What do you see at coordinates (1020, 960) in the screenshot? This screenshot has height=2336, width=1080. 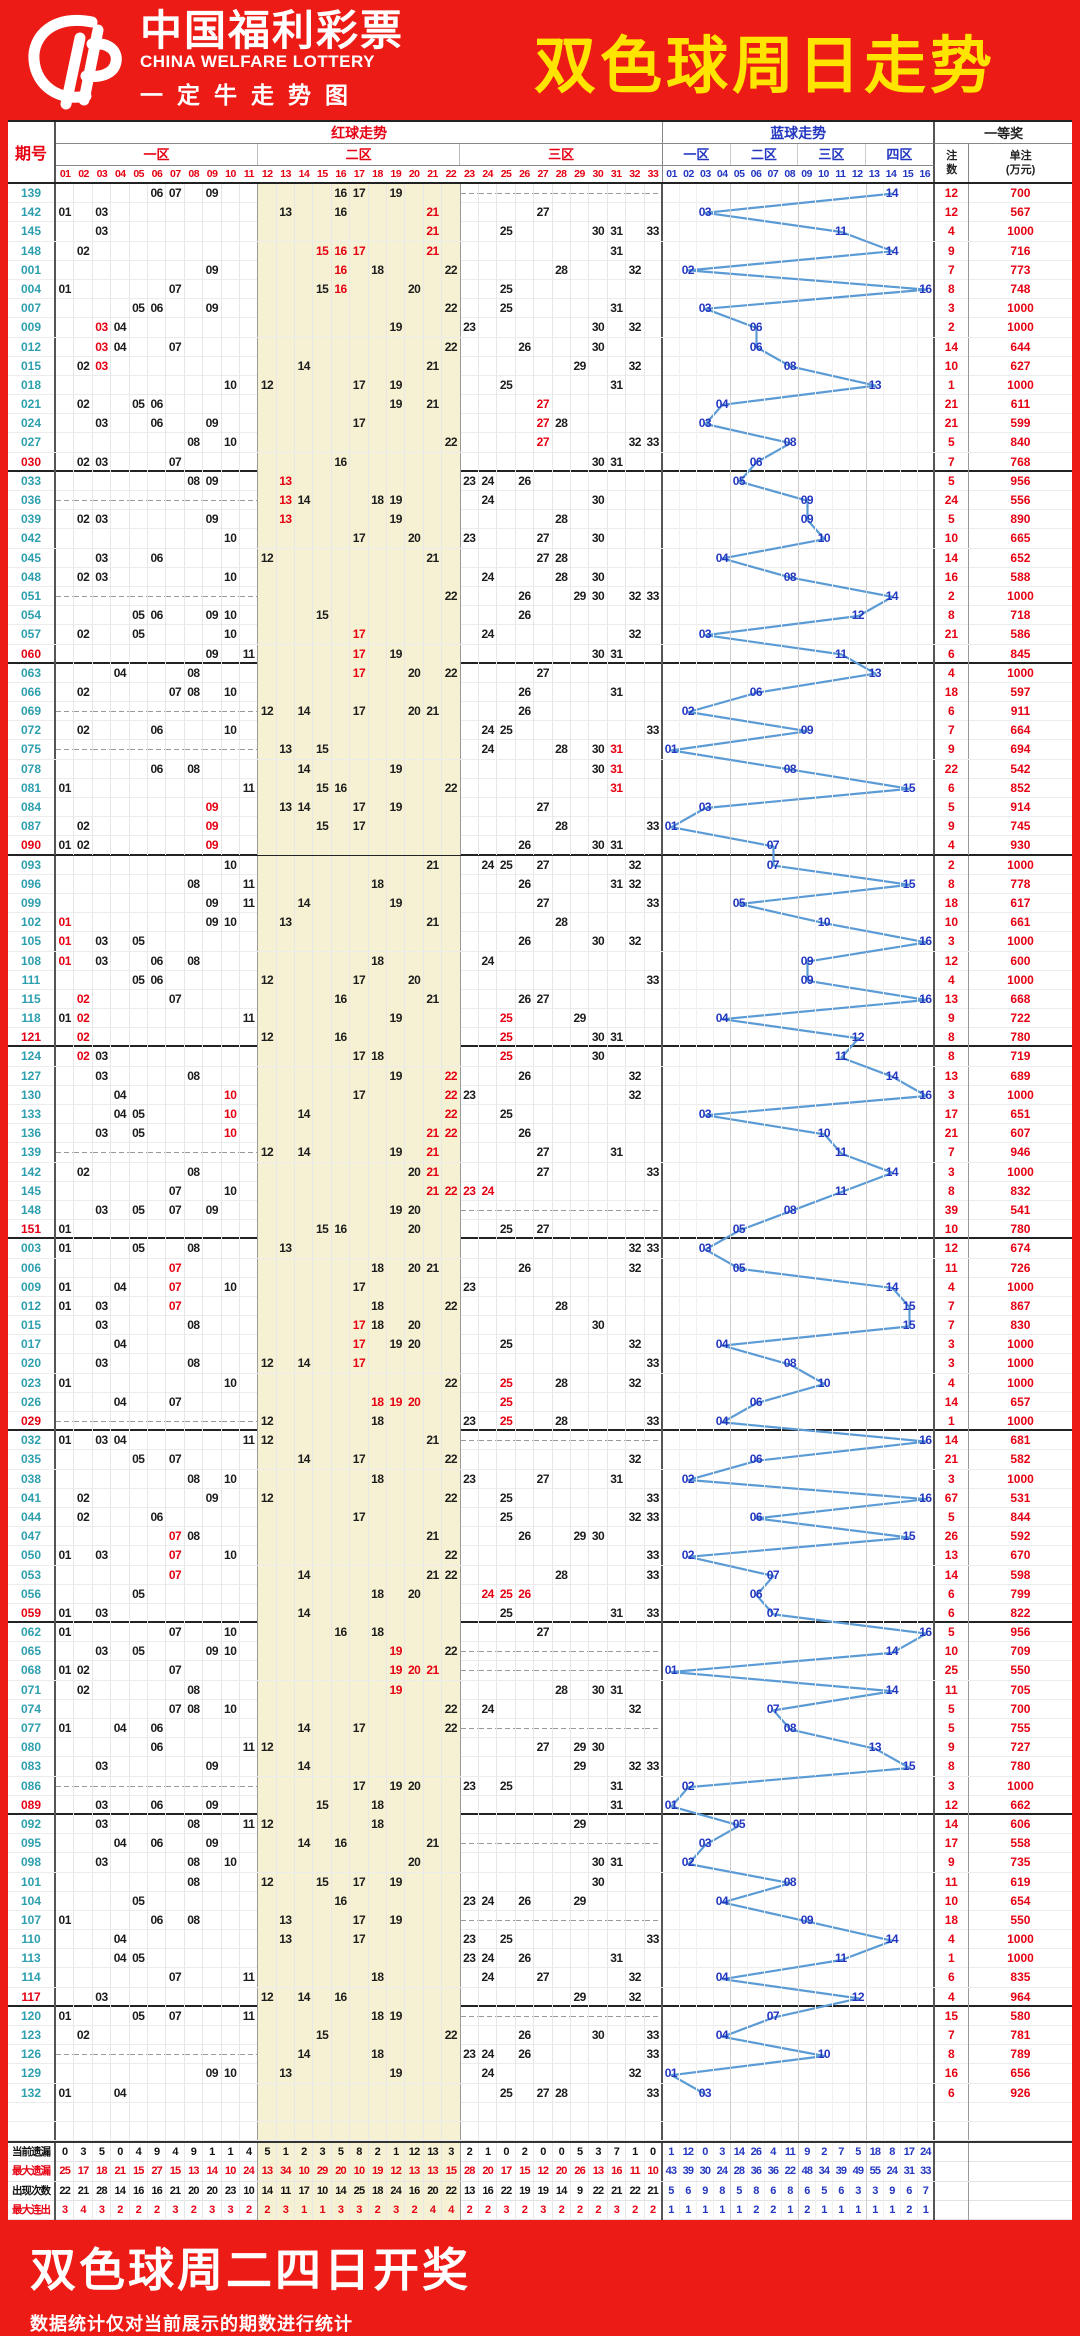 I see `prize-amount: 600` at bounding box center [1020, 960].